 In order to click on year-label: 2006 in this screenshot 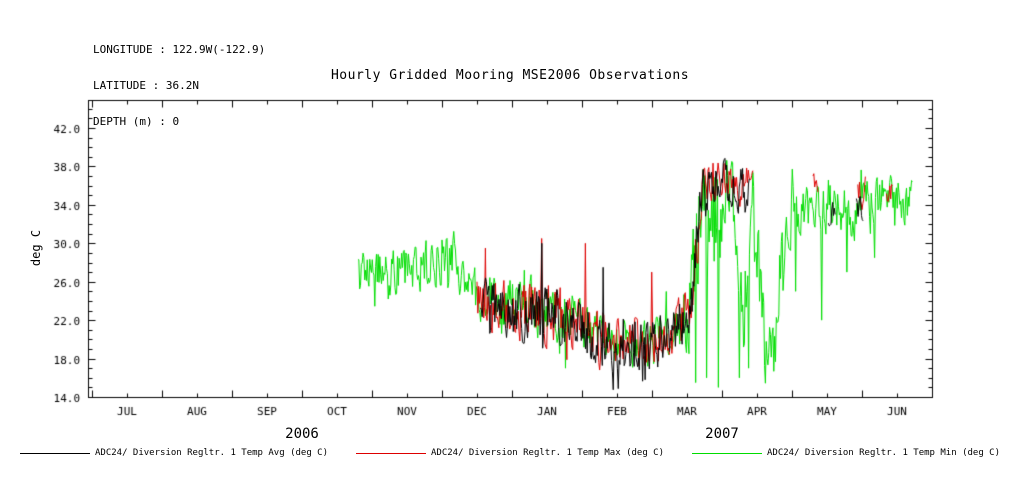, I will do `click(302, 434)`.